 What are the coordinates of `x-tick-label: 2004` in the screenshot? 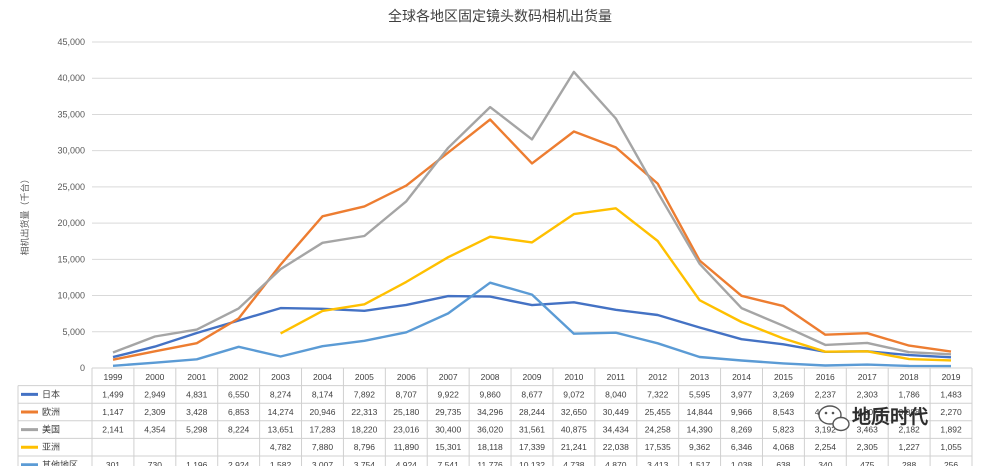 It's located at (322, 377).